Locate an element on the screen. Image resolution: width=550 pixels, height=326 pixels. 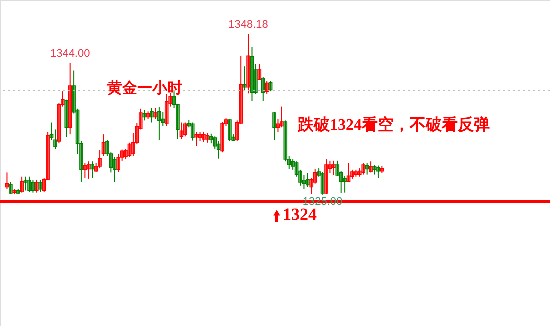
annotation: 黄金一小时 is located at coordinates (144, 88).